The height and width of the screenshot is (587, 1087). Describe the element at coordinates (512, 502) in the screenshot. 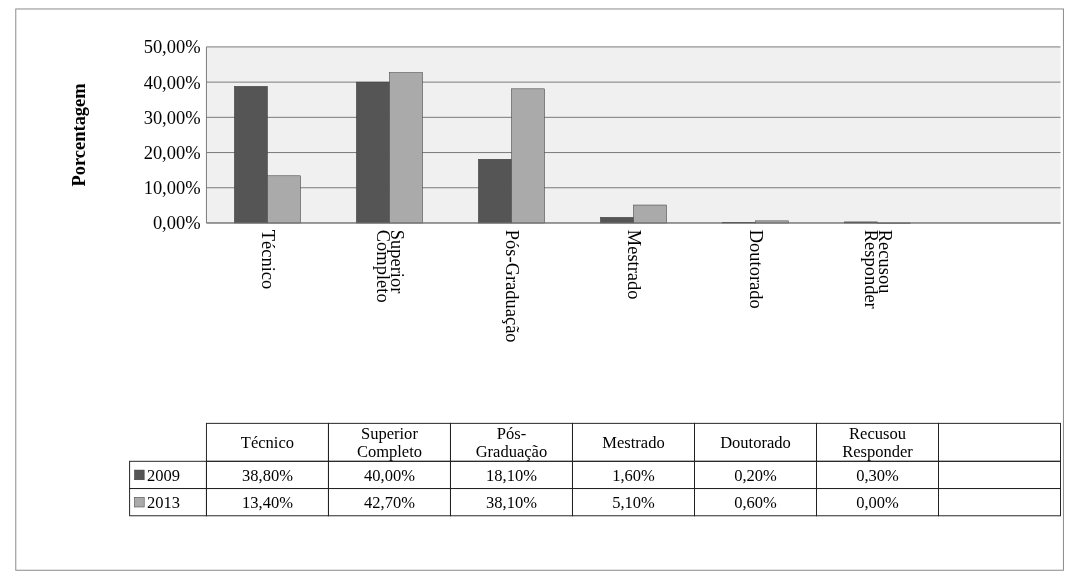

I see `data-label: 38,10%` at that location.